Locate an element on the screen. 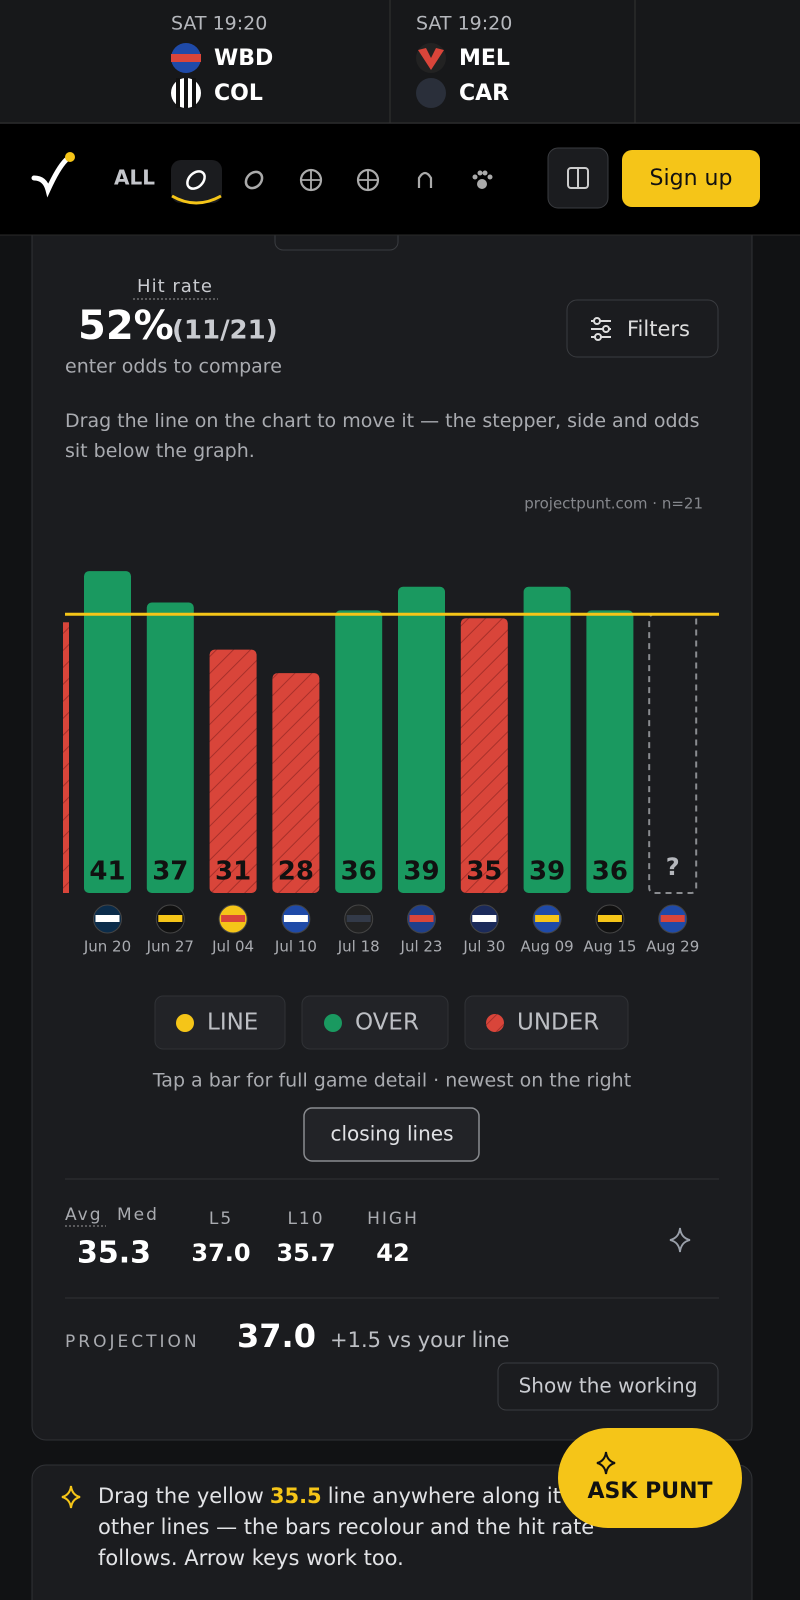 This screenshot has width=800, height=1600. sport-tab-active is located at coordinates (196, 181).